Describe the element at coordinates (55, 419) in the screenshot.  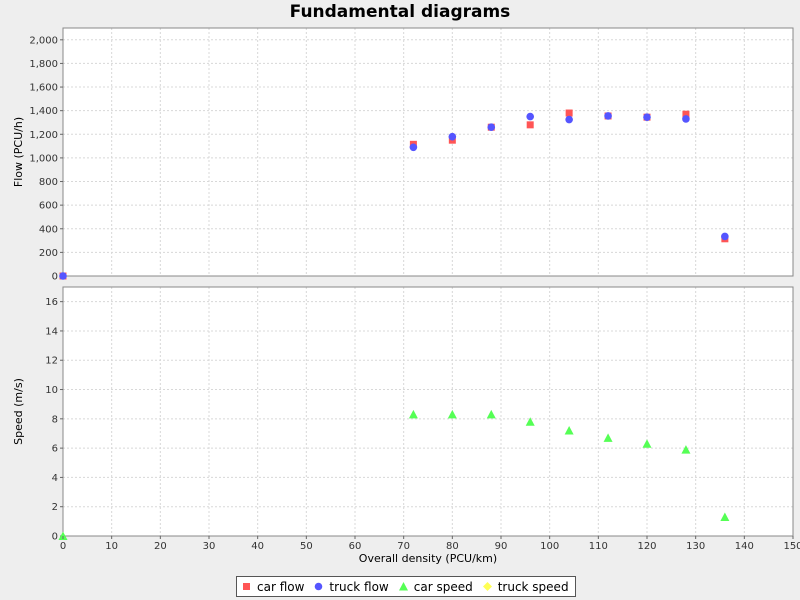
I see `y-tick-label: 8` at that location.